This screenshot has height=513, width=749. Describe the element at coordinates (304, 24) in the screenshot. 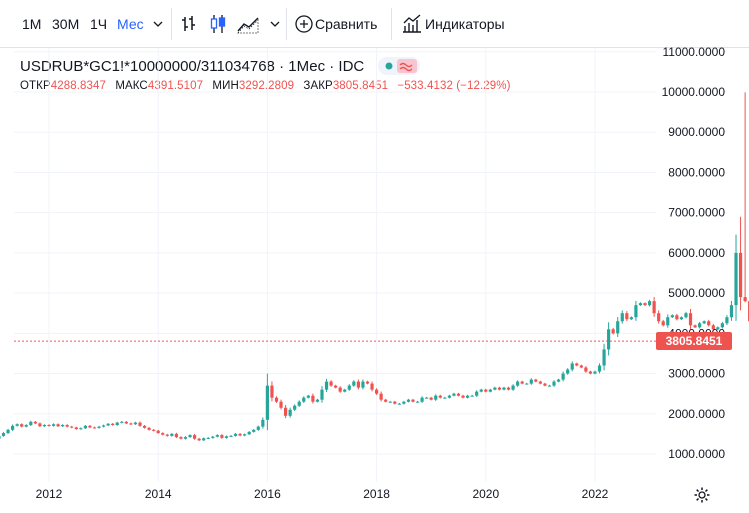

I see `plus-circle-icon` at that location.